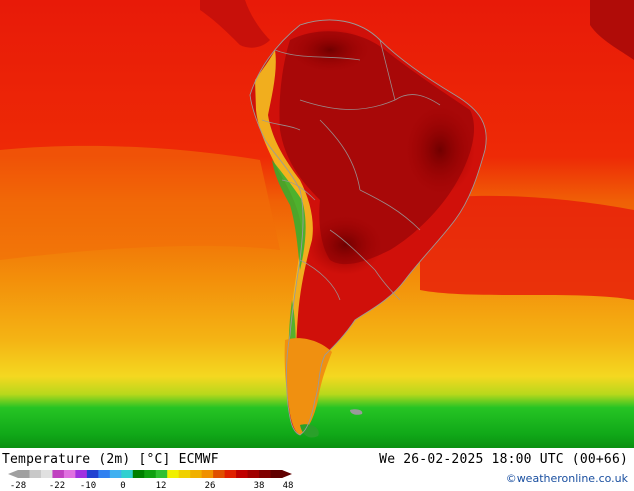 The image size is (634, 491). I want to click on andes-cool-strip, so click(284, 223).